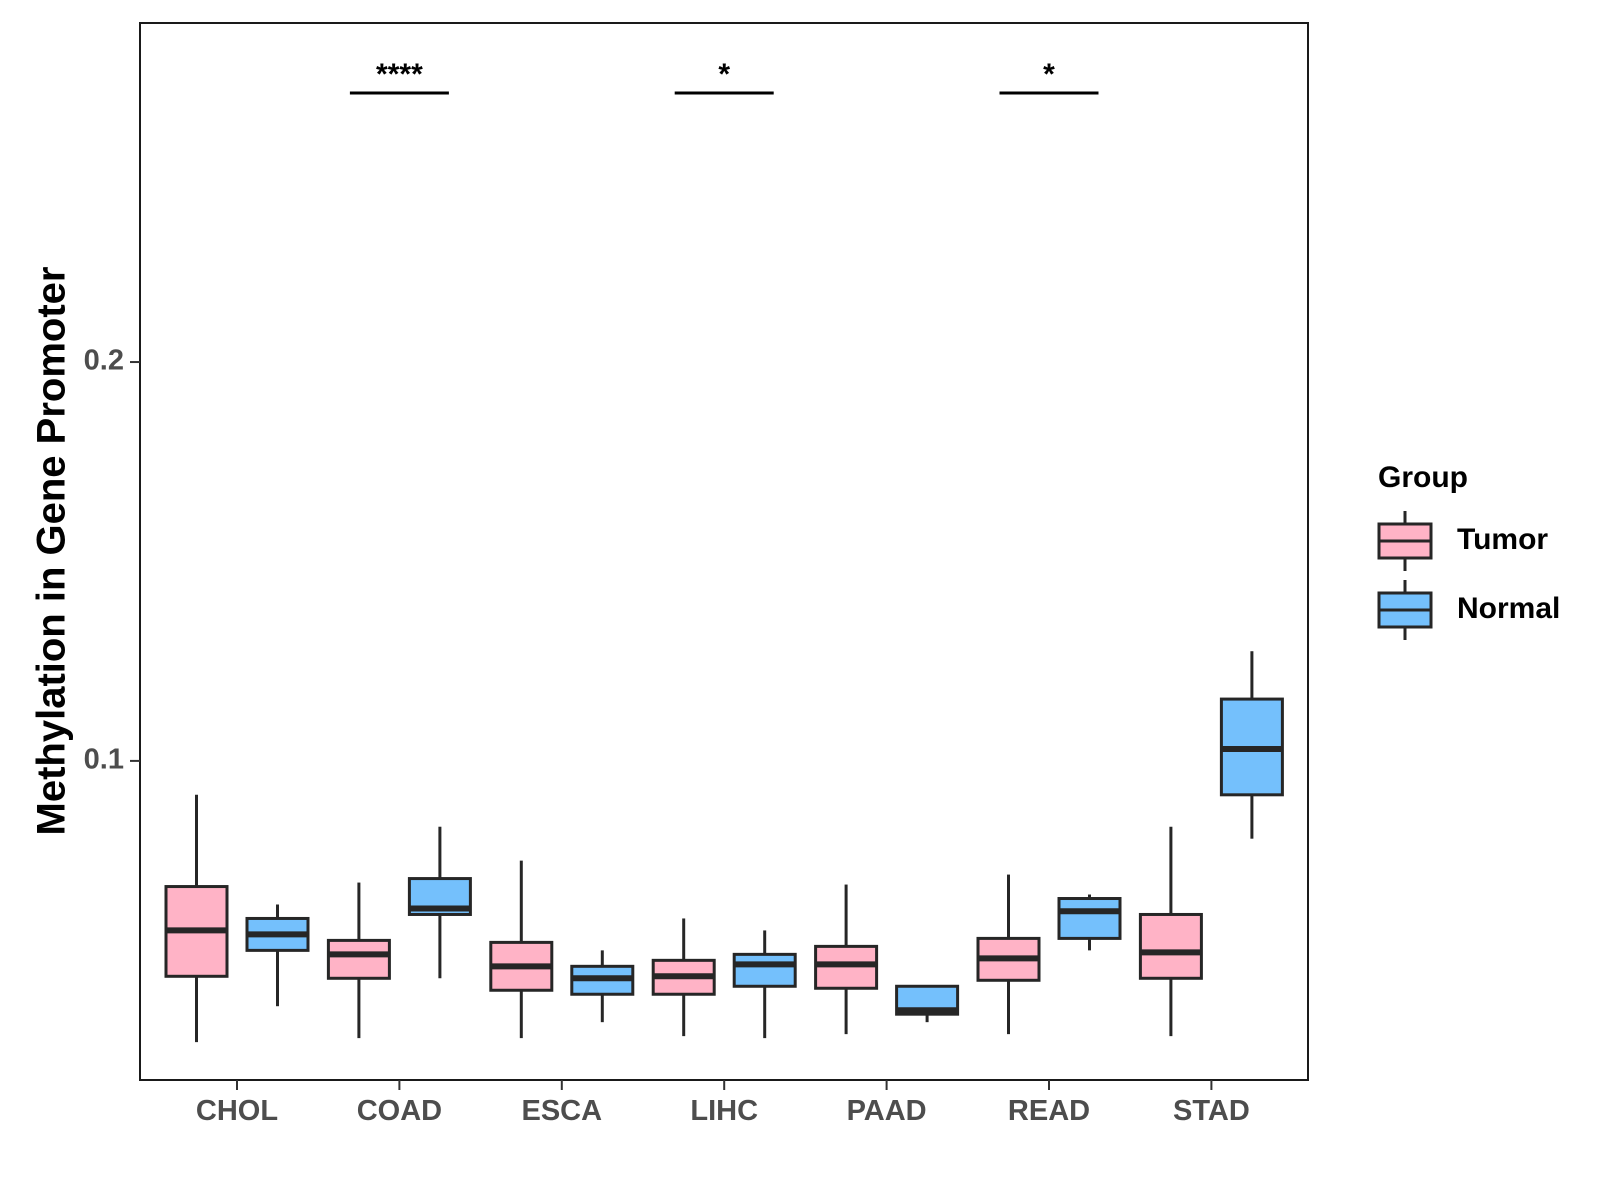  I want to click on box-read-normal, so click(1089, 922).